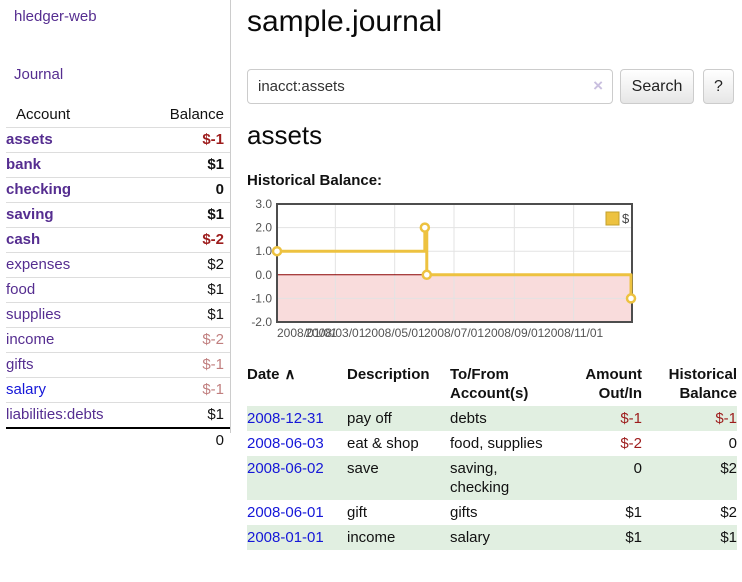 The width and height of the screenshot is (742, 582). What do you see at coordinates (657, 86) in the screenshot?
I see `search-button: Search` at bounding box center [657, 86].